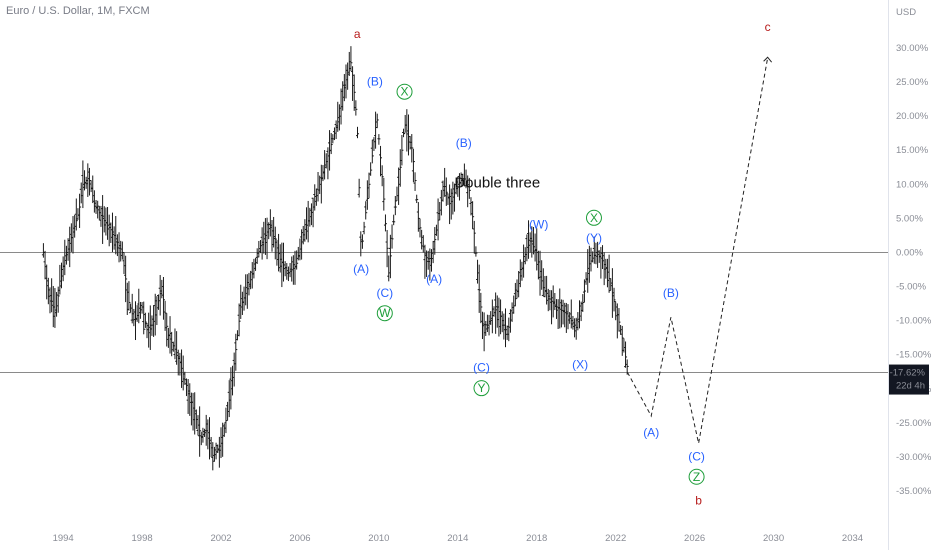  I want to click on y-tick-label: 0.00%, so click(909, 252).